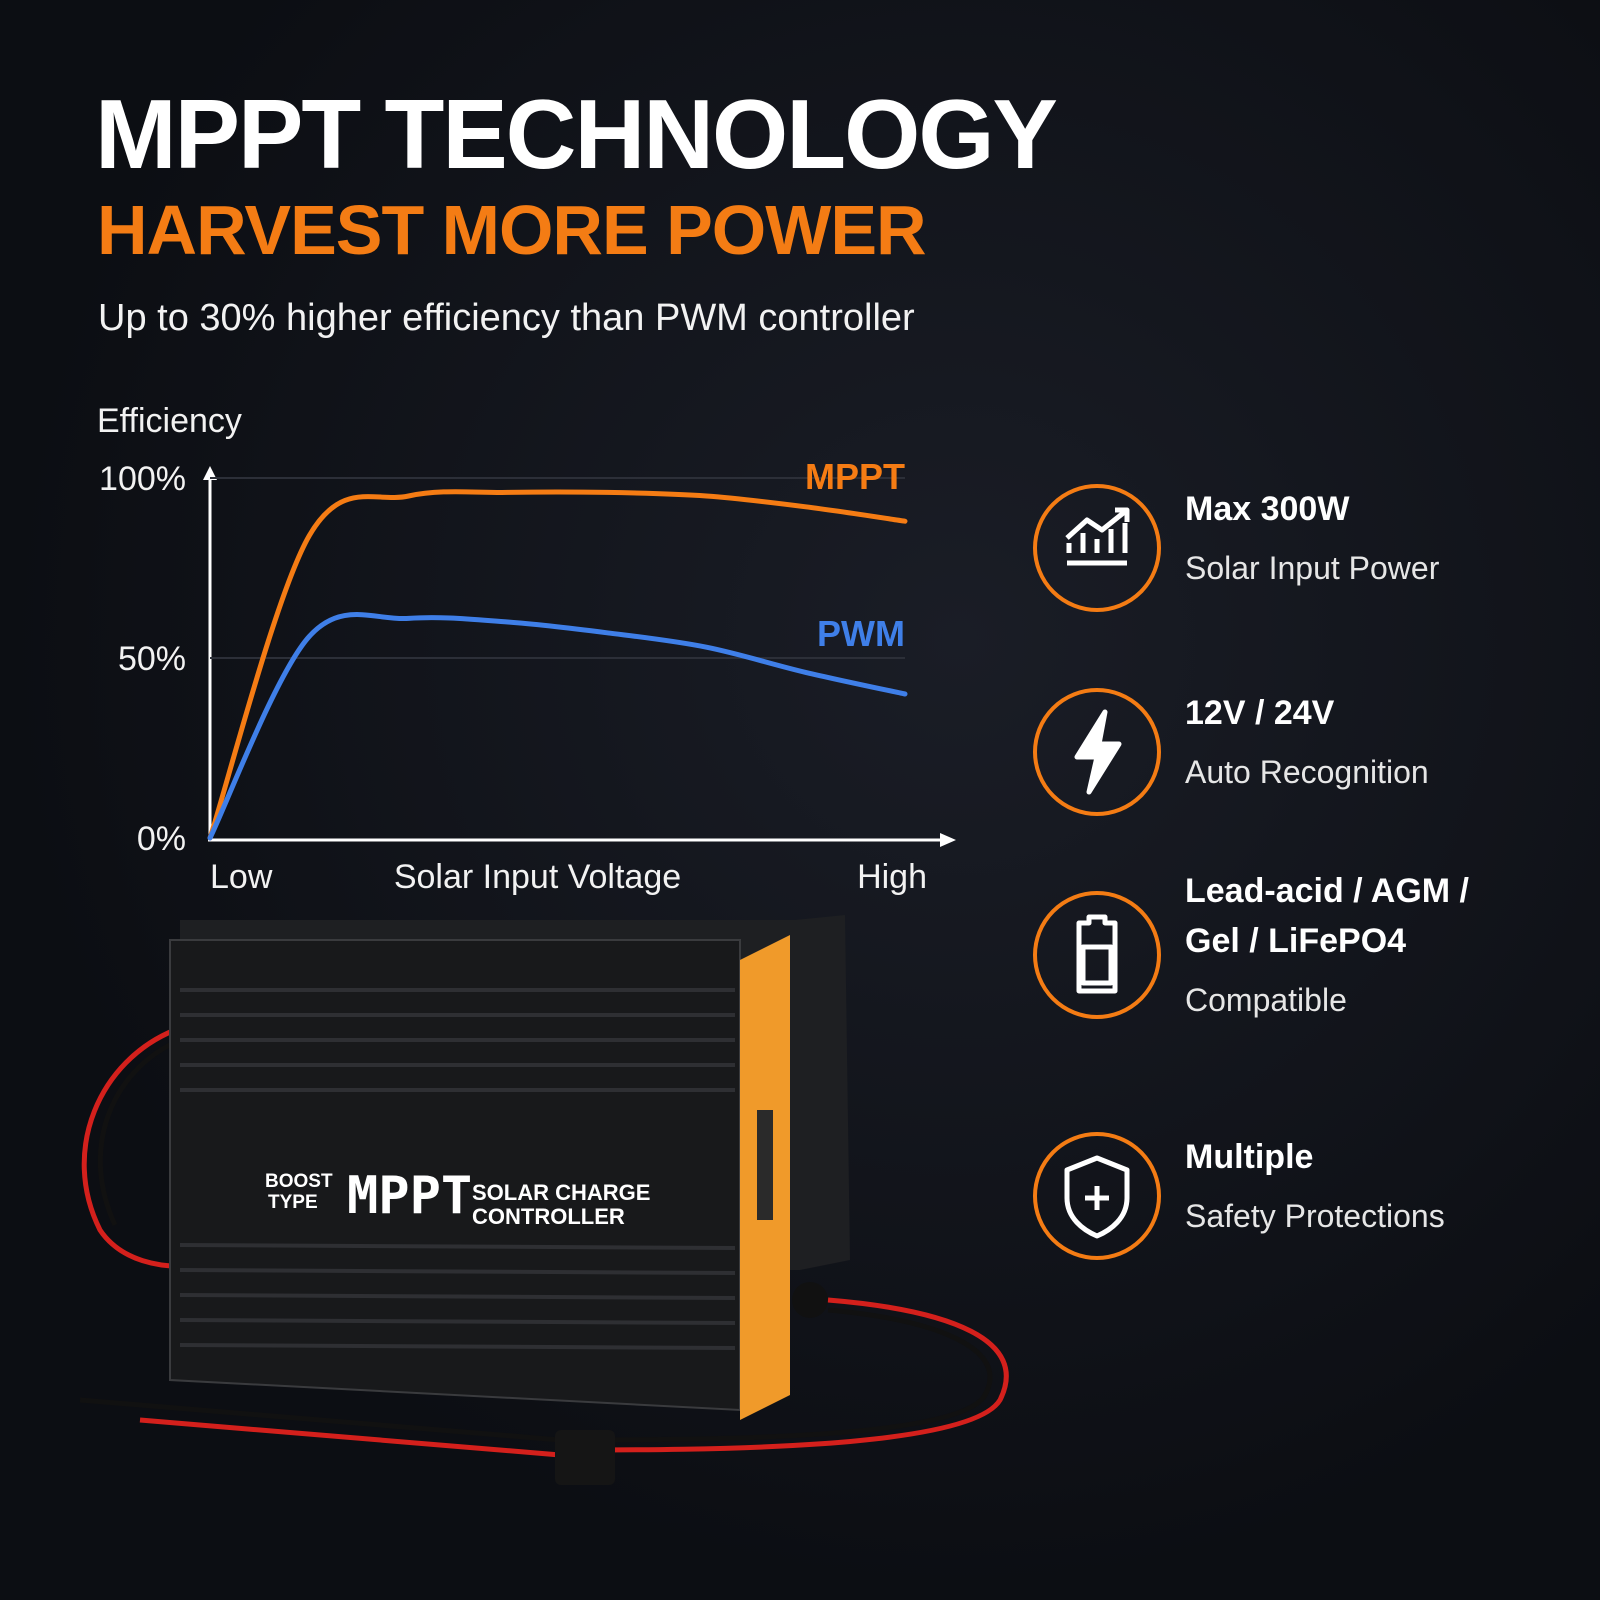  What do you see at coordinates (548, 1216) in the screenshot?
I see `device-product-label: CONTROLLER` at bounding box center [548, 1216].